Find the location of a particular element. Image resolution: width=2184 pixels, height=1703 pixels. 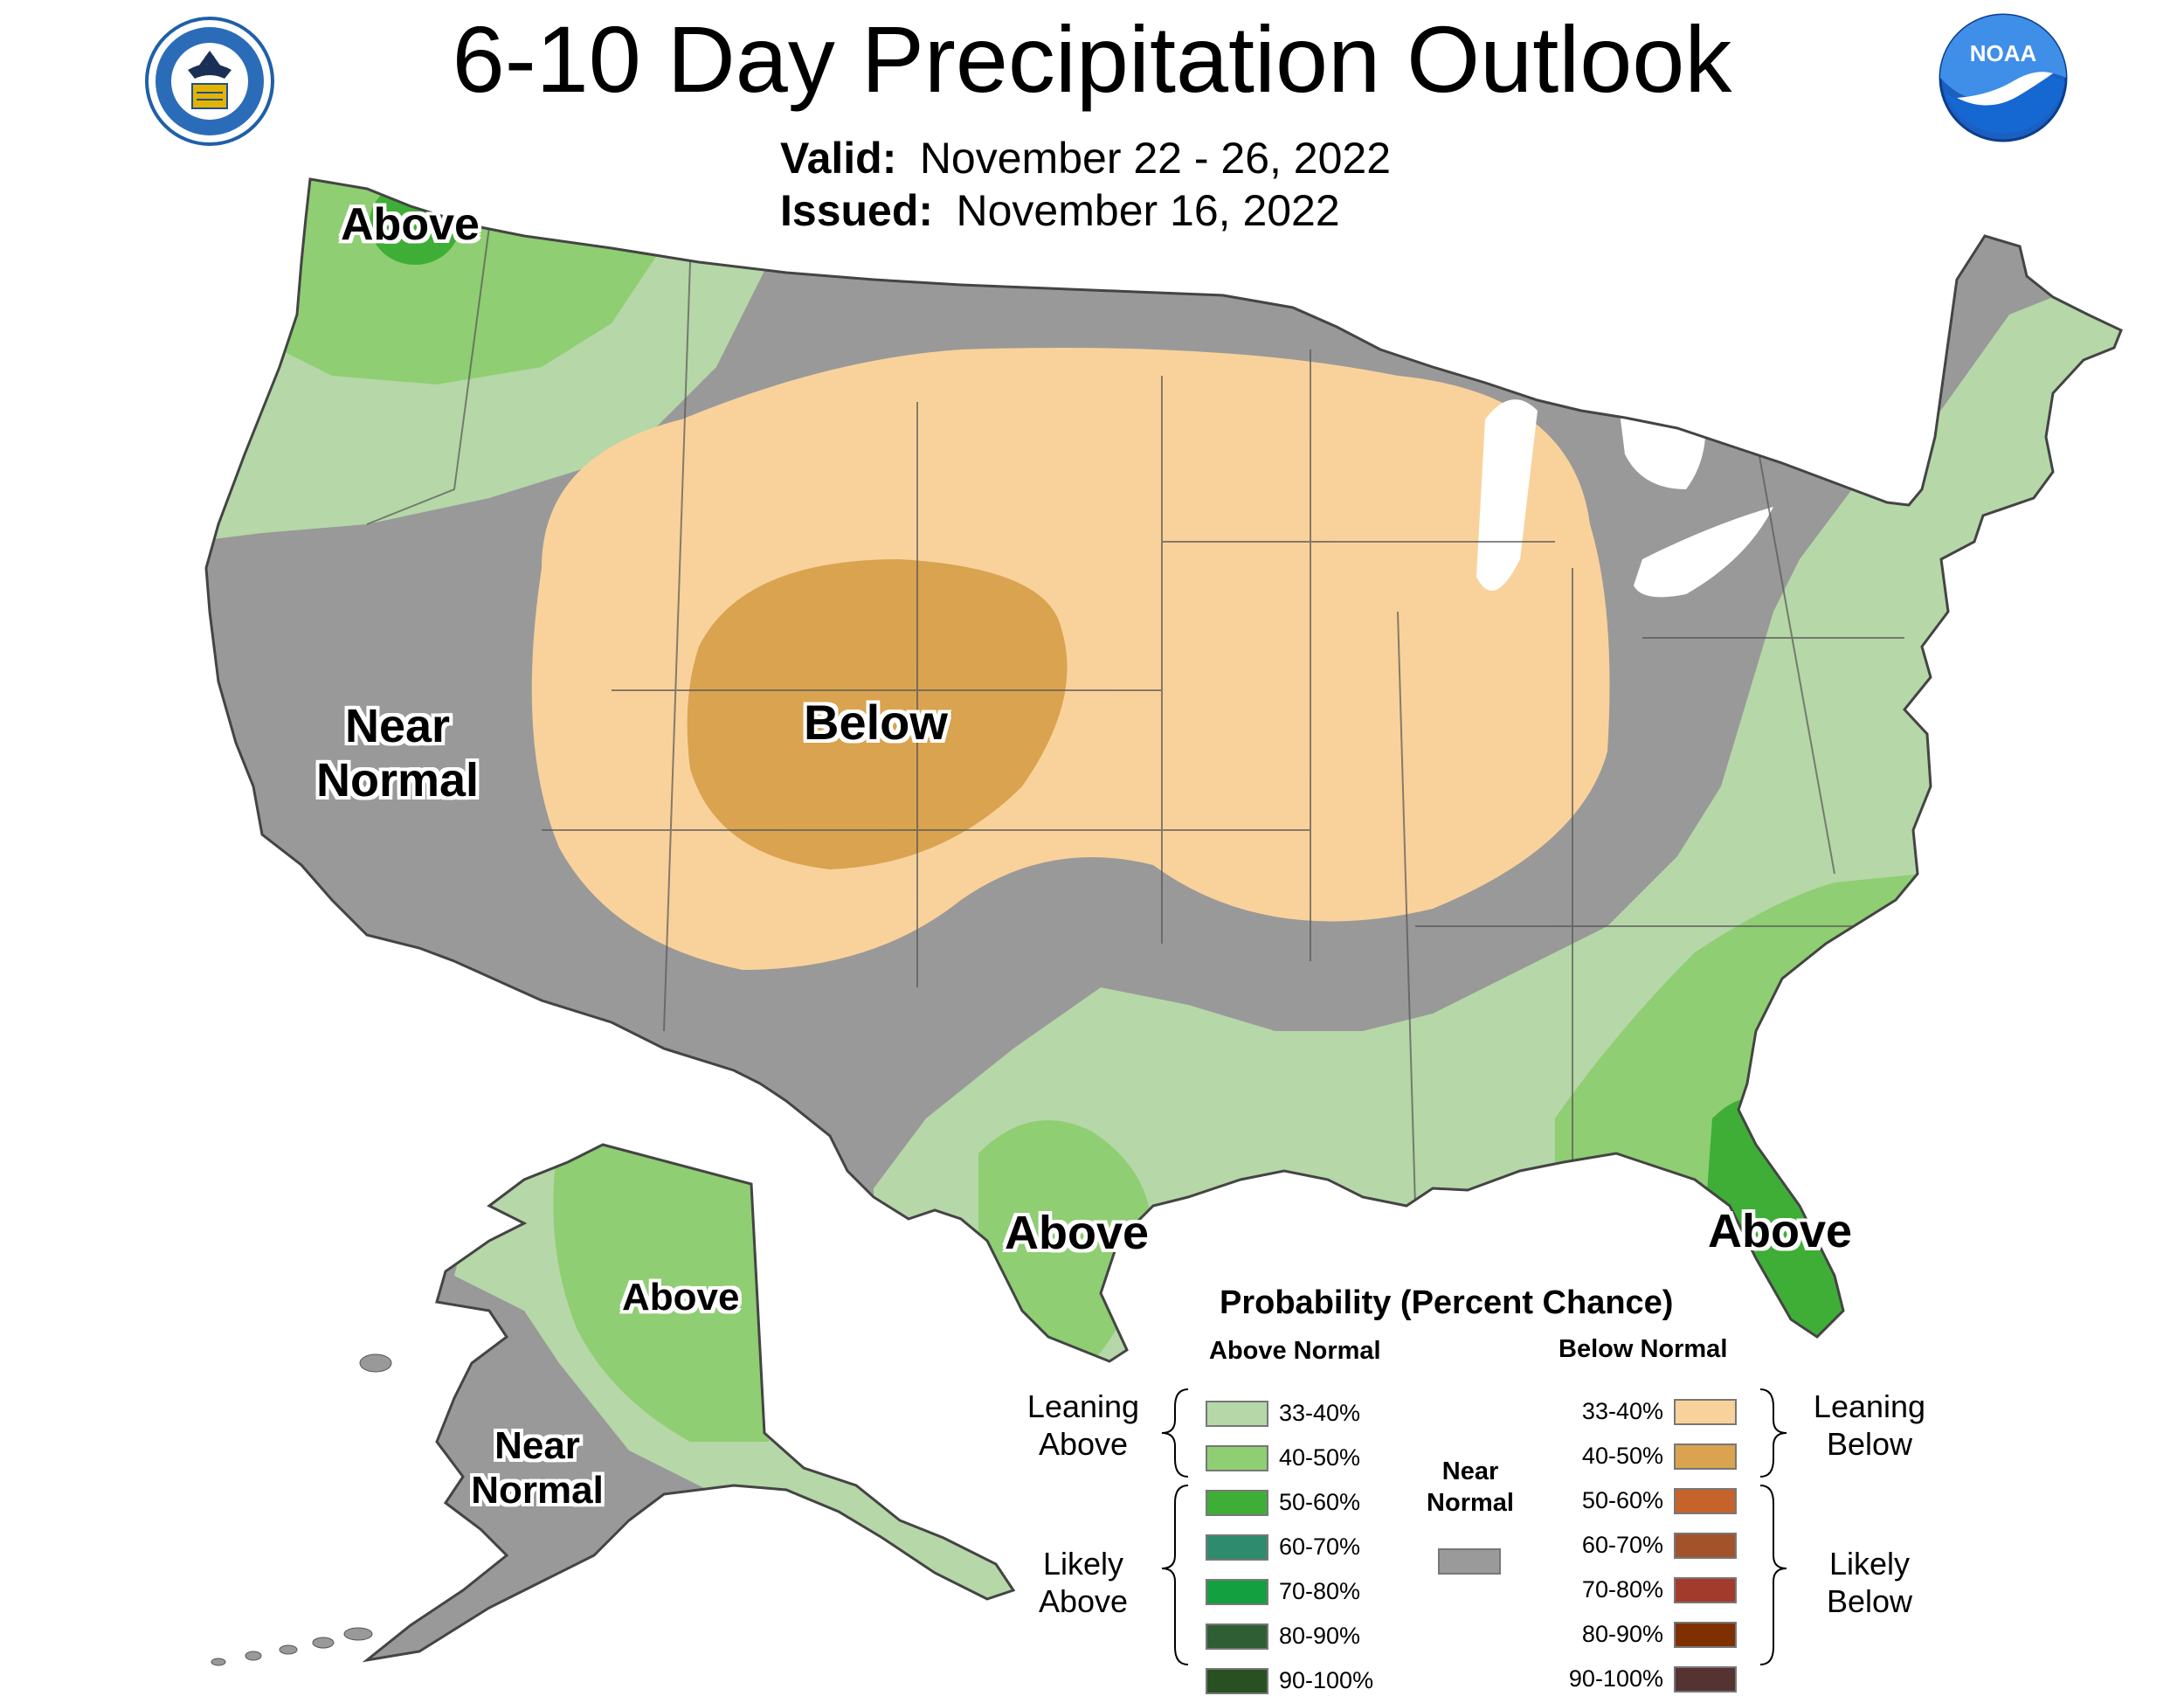

legend-above-item: 40-50% is located at coordinates (1289, 1458).